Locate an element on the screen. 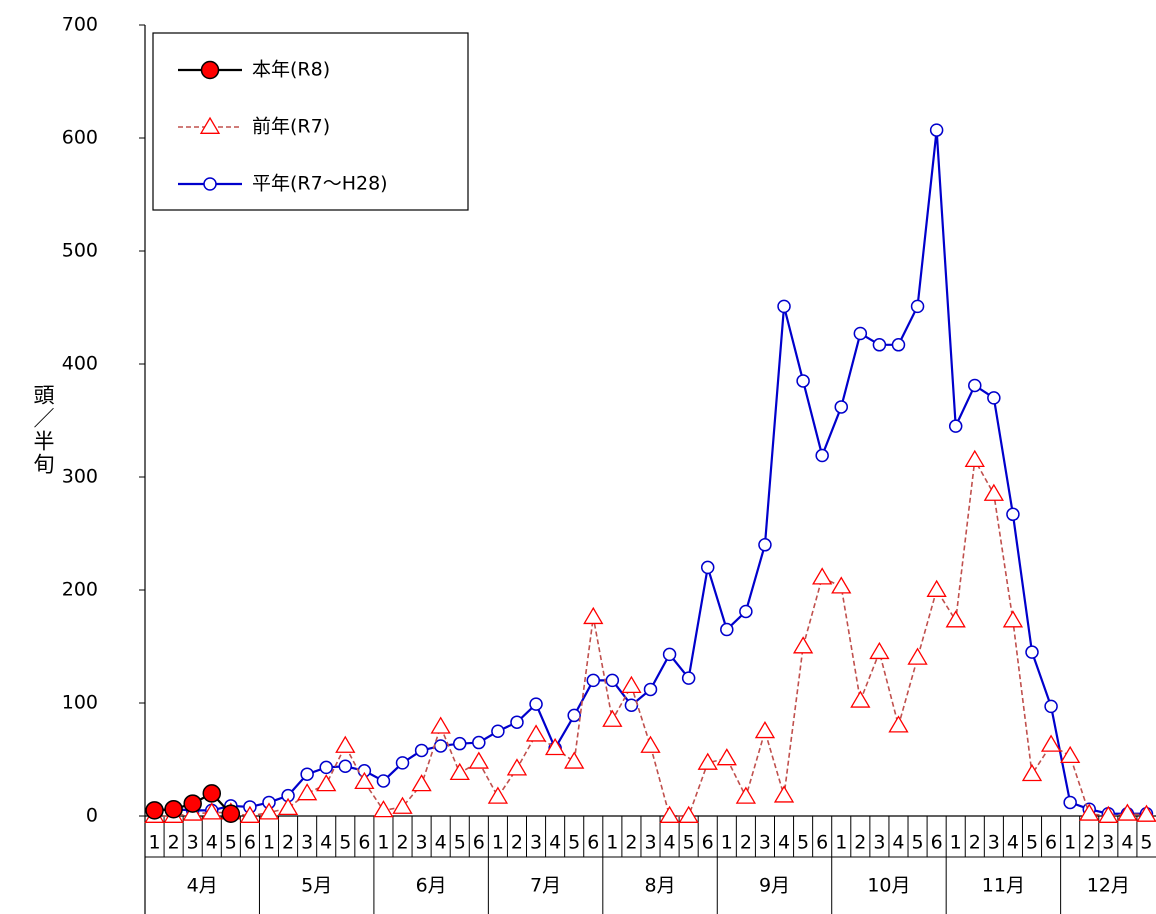  y-tick-label: 200 is located at coordinates (80, 590).